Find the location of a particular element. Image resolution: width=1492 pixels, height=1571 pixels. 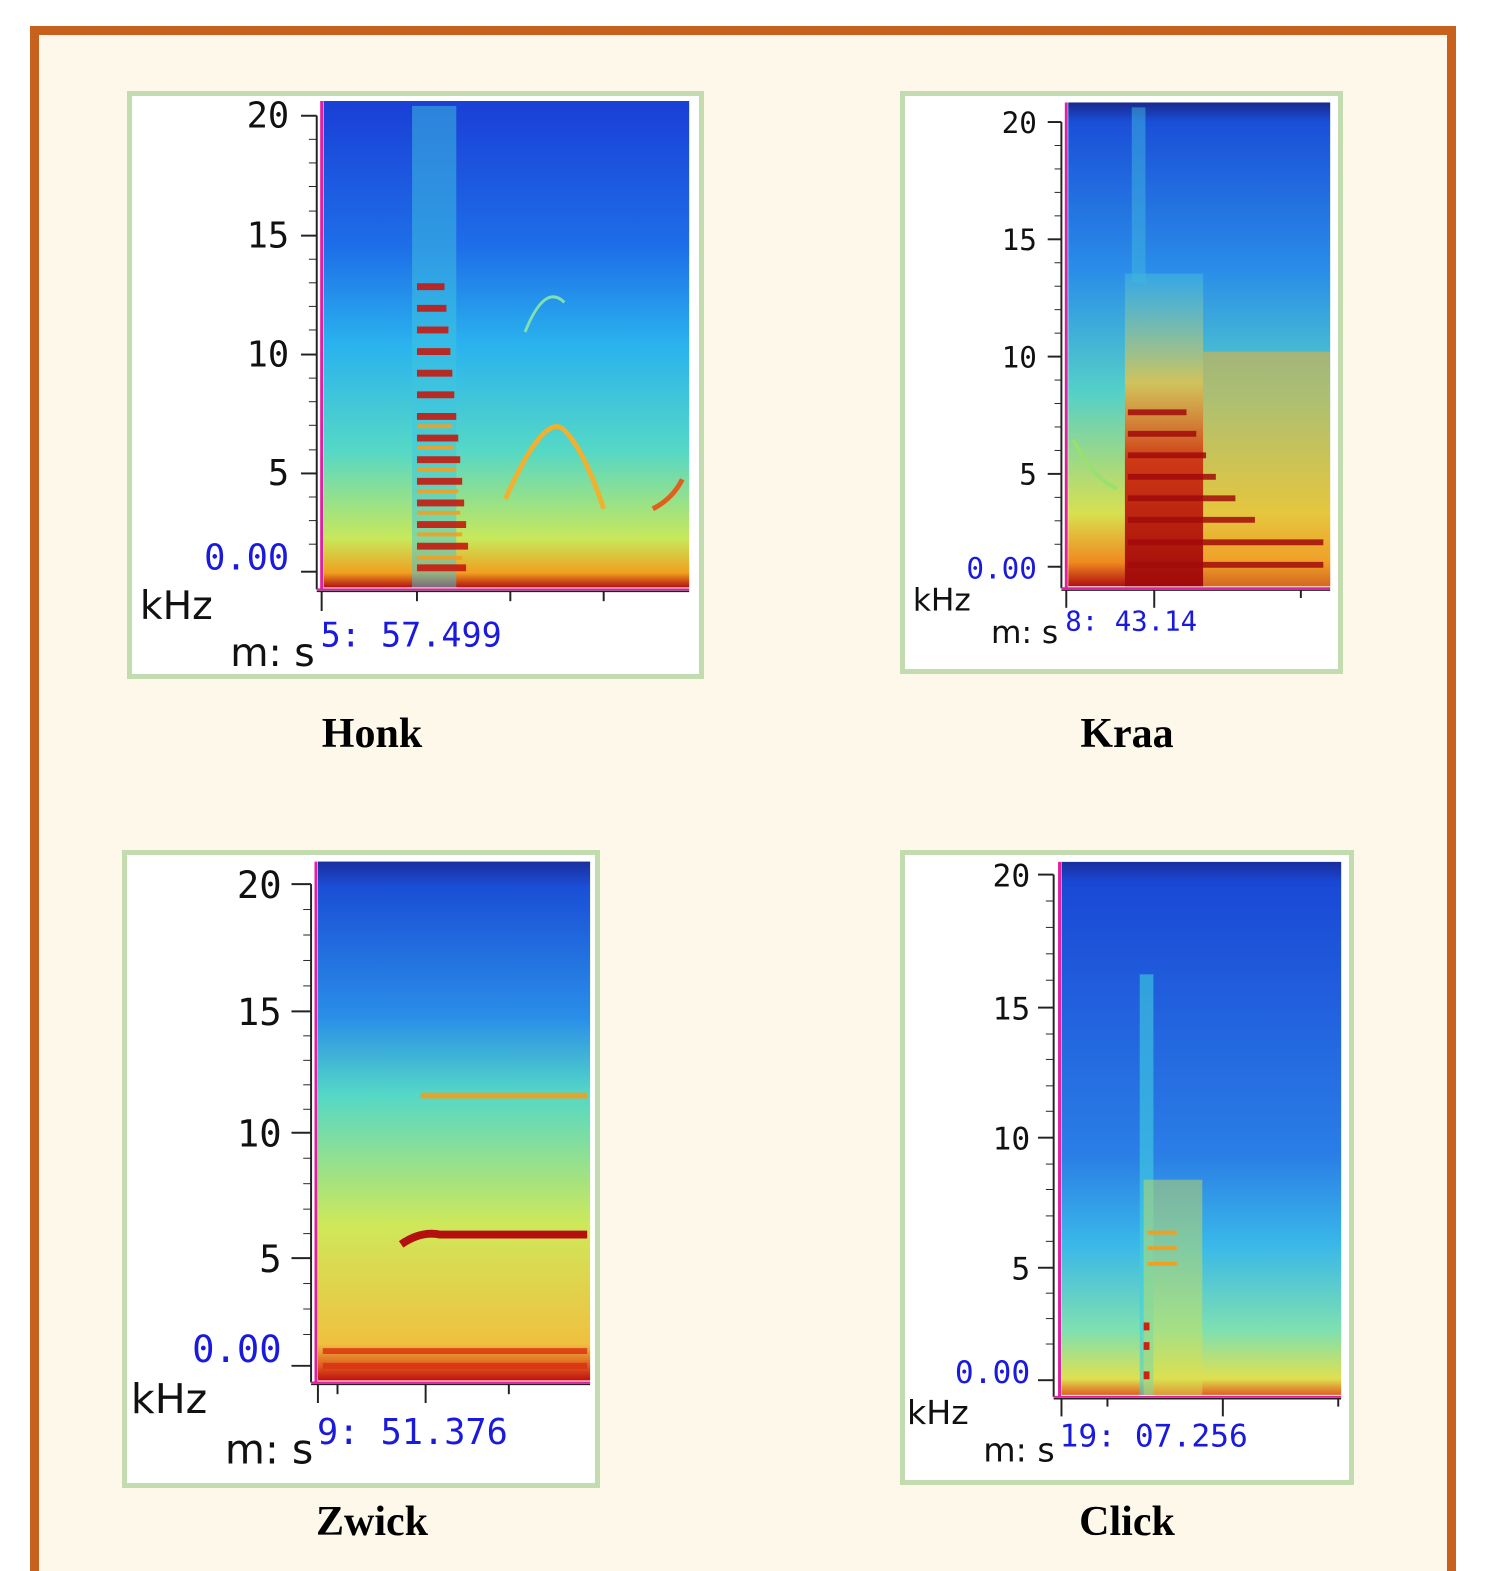

caption-click: Click is located at coordinates (1127, 1522).